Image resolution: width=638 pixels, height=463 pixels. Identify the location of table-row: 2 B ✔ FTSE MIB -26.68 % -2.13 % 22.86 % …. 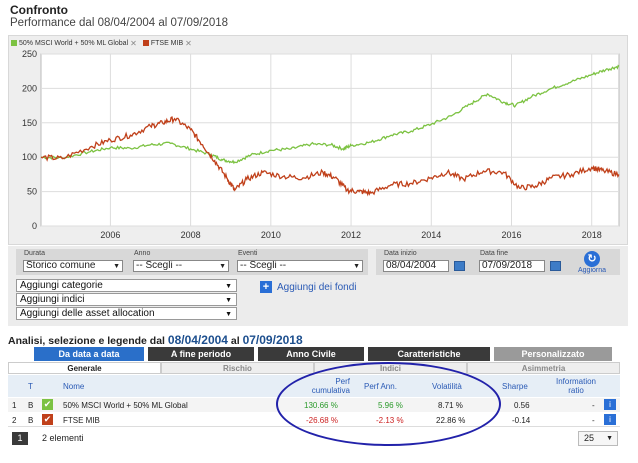
(314, 420).